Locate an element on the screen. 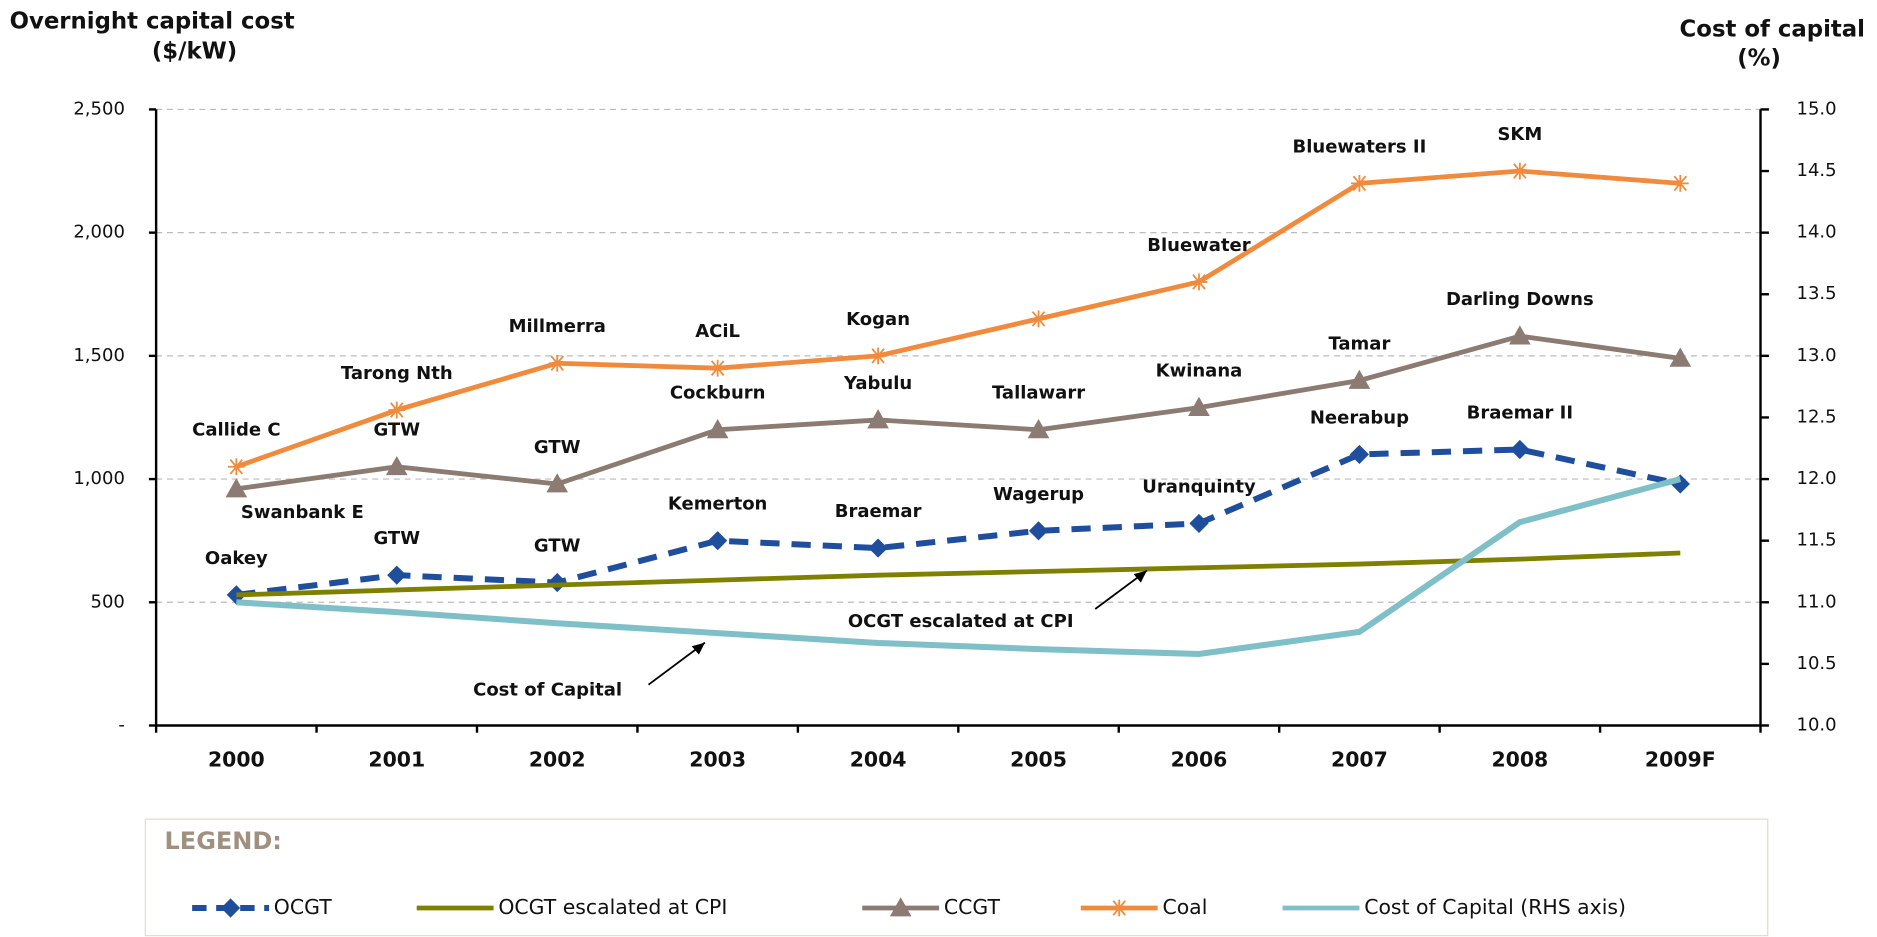 The width and height of the screenshot is (1877, 937). data-label: Tarong Nth is located at coordinates (397, 373).